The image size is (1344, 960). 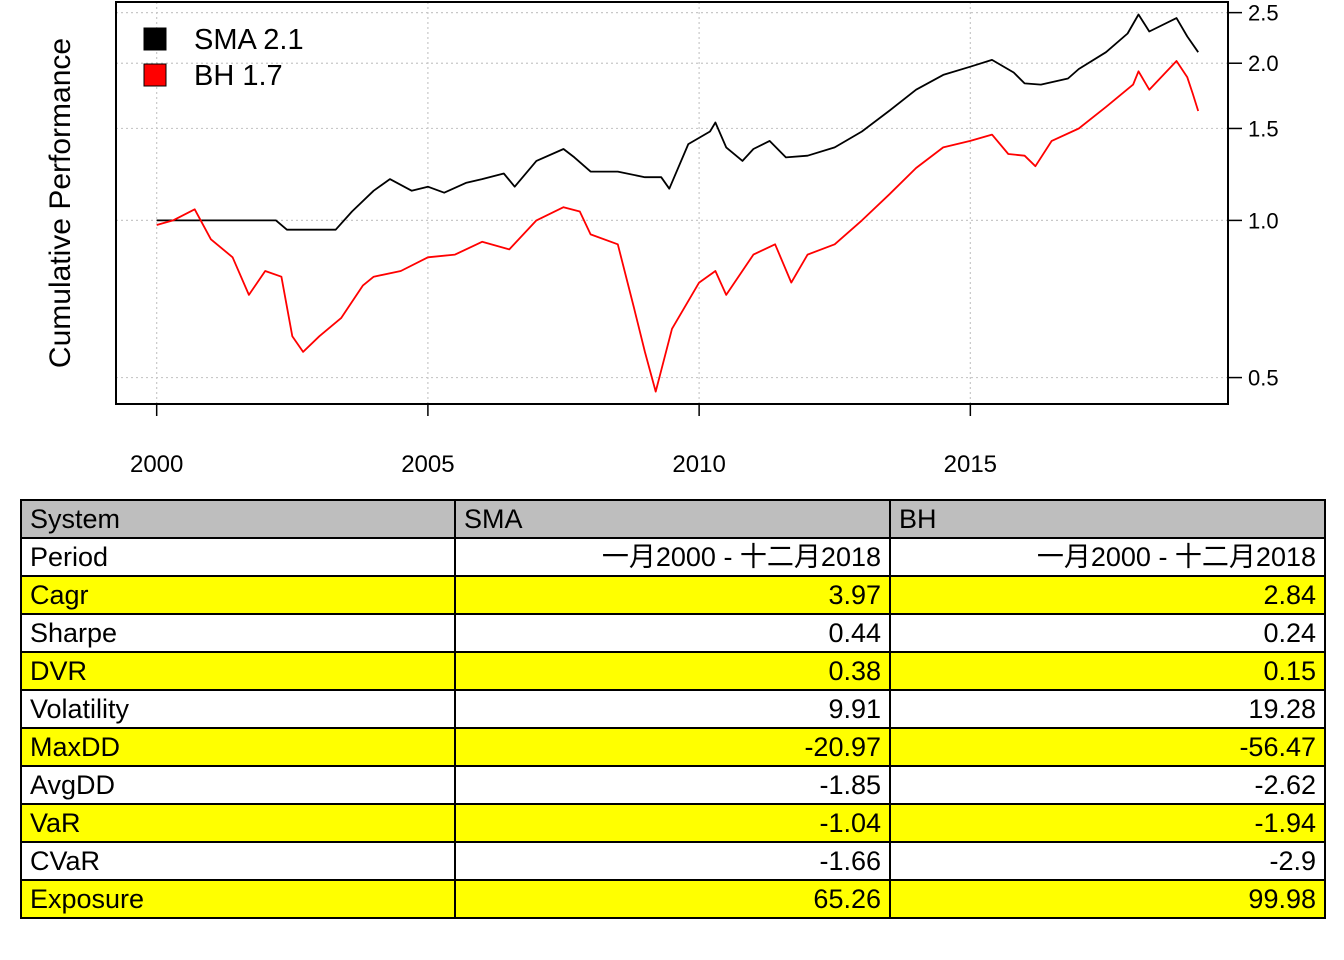 What do you see at coordinates (1107, 899) in the screenshot?
I see `bh-value-cell: 99.98` at bounding box center [1107, 899].